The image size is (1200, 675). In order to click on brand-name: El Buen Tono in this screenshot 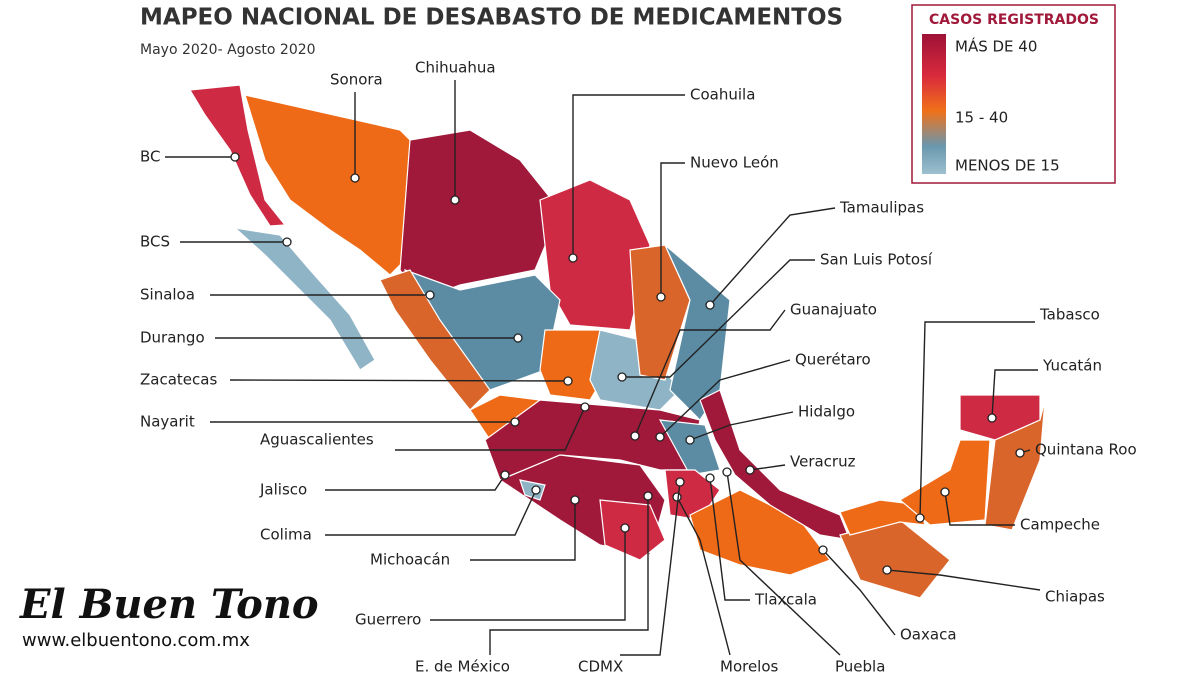, I will do `click(169, 604)`.